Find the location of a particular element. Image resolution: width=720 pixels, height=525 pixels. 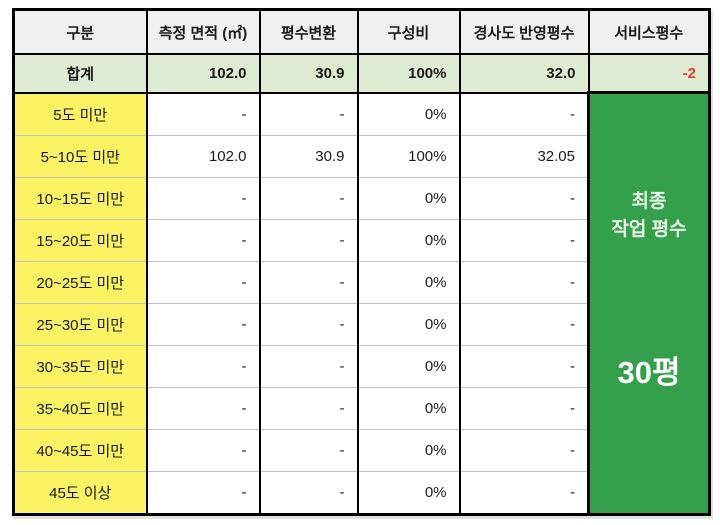

table-row: 45도 이상 - - 0% - is located at coordinates (361, 492).